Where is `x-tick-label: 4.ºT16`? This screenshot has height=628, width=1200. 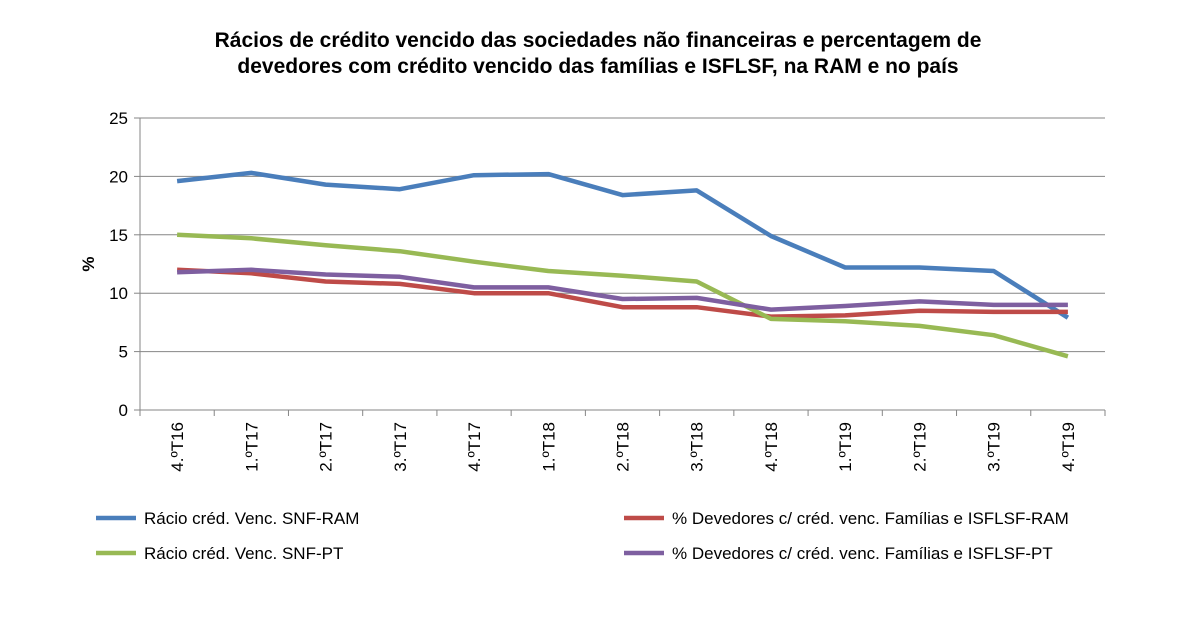 x-tick-label: 4.ºT16 is located at coordinates (177, 447).